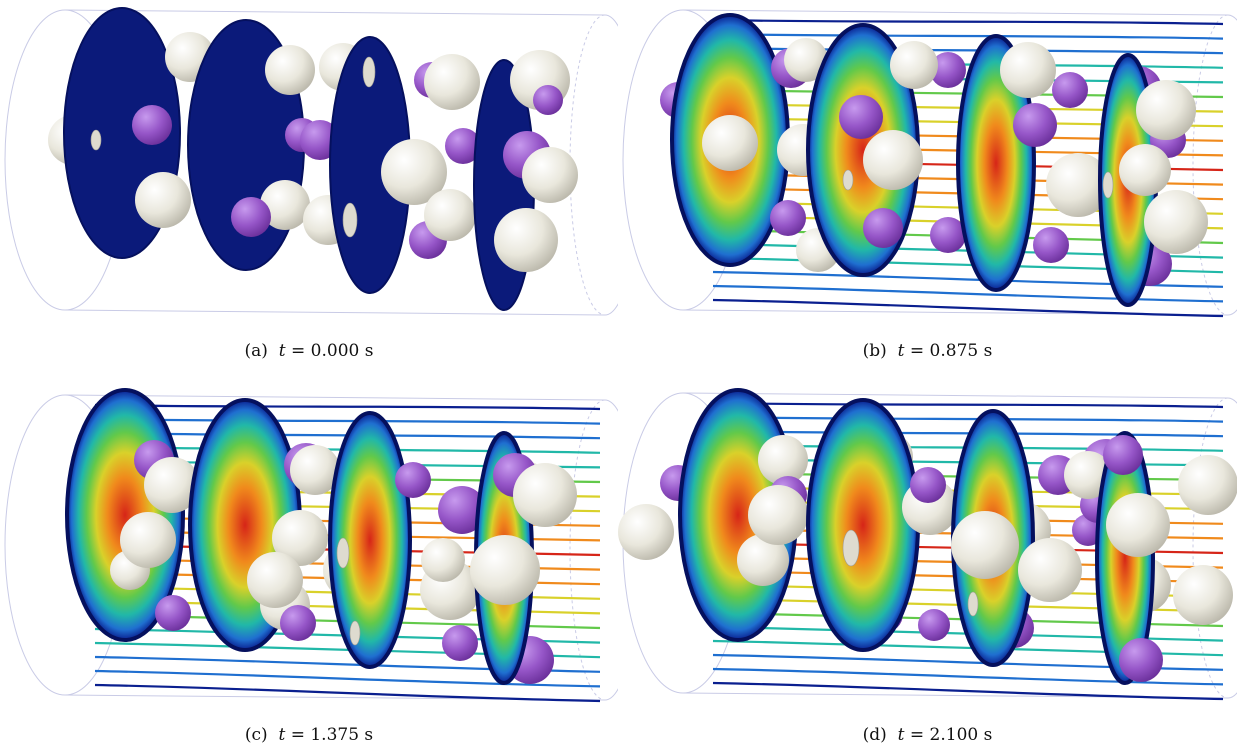  What do you see at coordinates (927, 351) in the screenshot?
I see `caption-b: (b) t = 0.875 s` at bounding box center [927, 351].